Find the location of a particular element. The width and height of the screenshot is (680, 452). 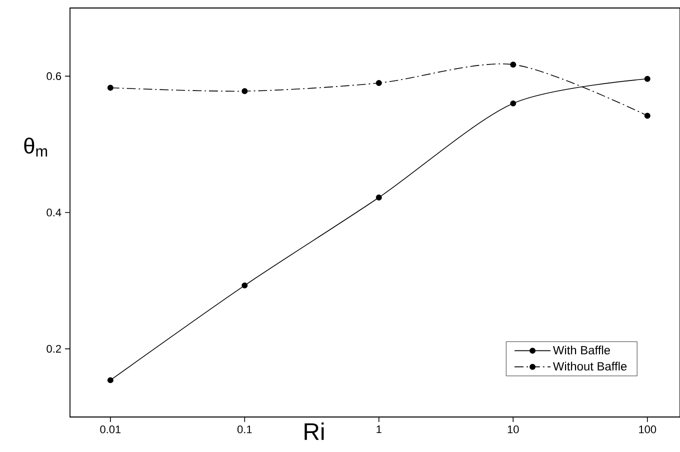

legend-label: Without Baffle is located at coordinates (589, 366).